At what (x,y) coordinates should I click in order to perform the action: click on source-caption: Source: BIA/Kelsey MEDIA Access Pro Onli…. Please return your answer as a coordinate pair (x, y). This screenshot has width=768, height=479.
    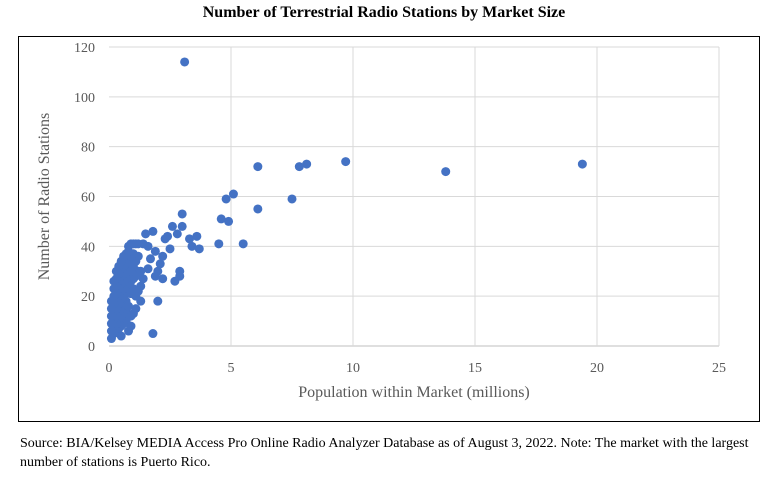
    Looking at the image, I should click on (384, 453).